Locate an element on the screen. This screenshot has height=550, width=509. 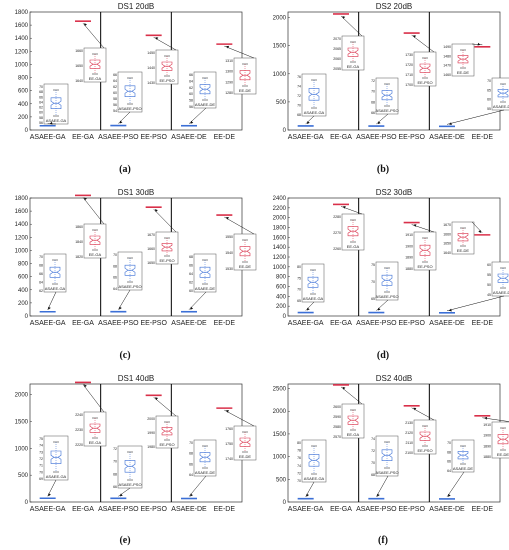
inset-tick-label: 1880 is located at coordinates (487, 457).